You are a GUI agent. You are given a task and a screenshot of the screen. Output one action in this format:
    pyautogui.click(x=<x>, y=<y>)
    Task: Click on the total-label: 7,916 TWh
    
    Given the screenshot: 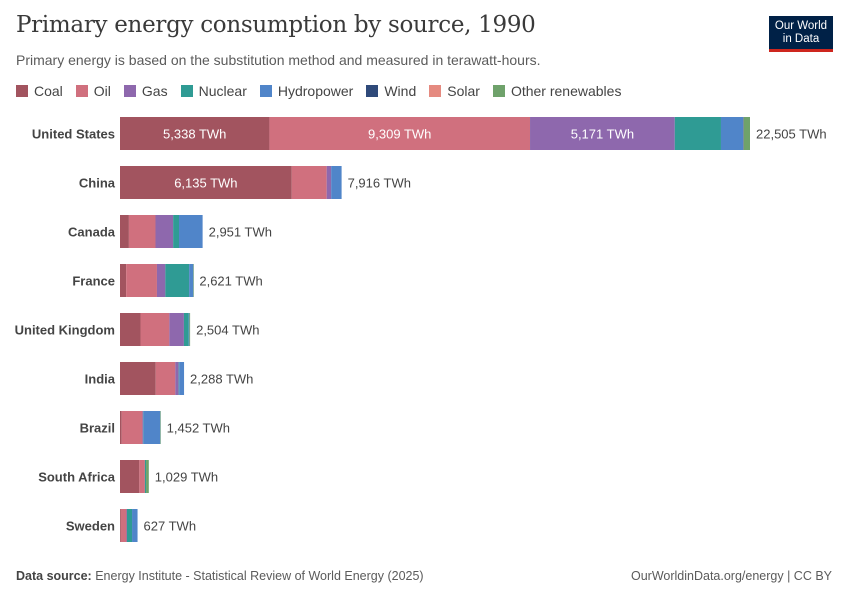 What is the action you would take?
    pyautogui.click(x=379, y=183)
    